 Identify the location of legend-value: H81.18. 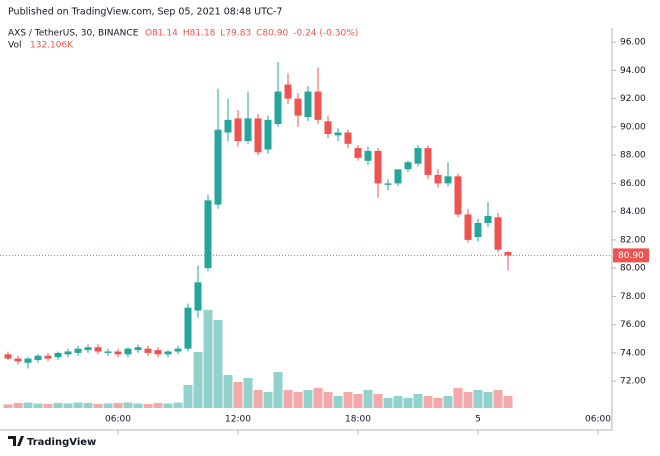
(199, 34).